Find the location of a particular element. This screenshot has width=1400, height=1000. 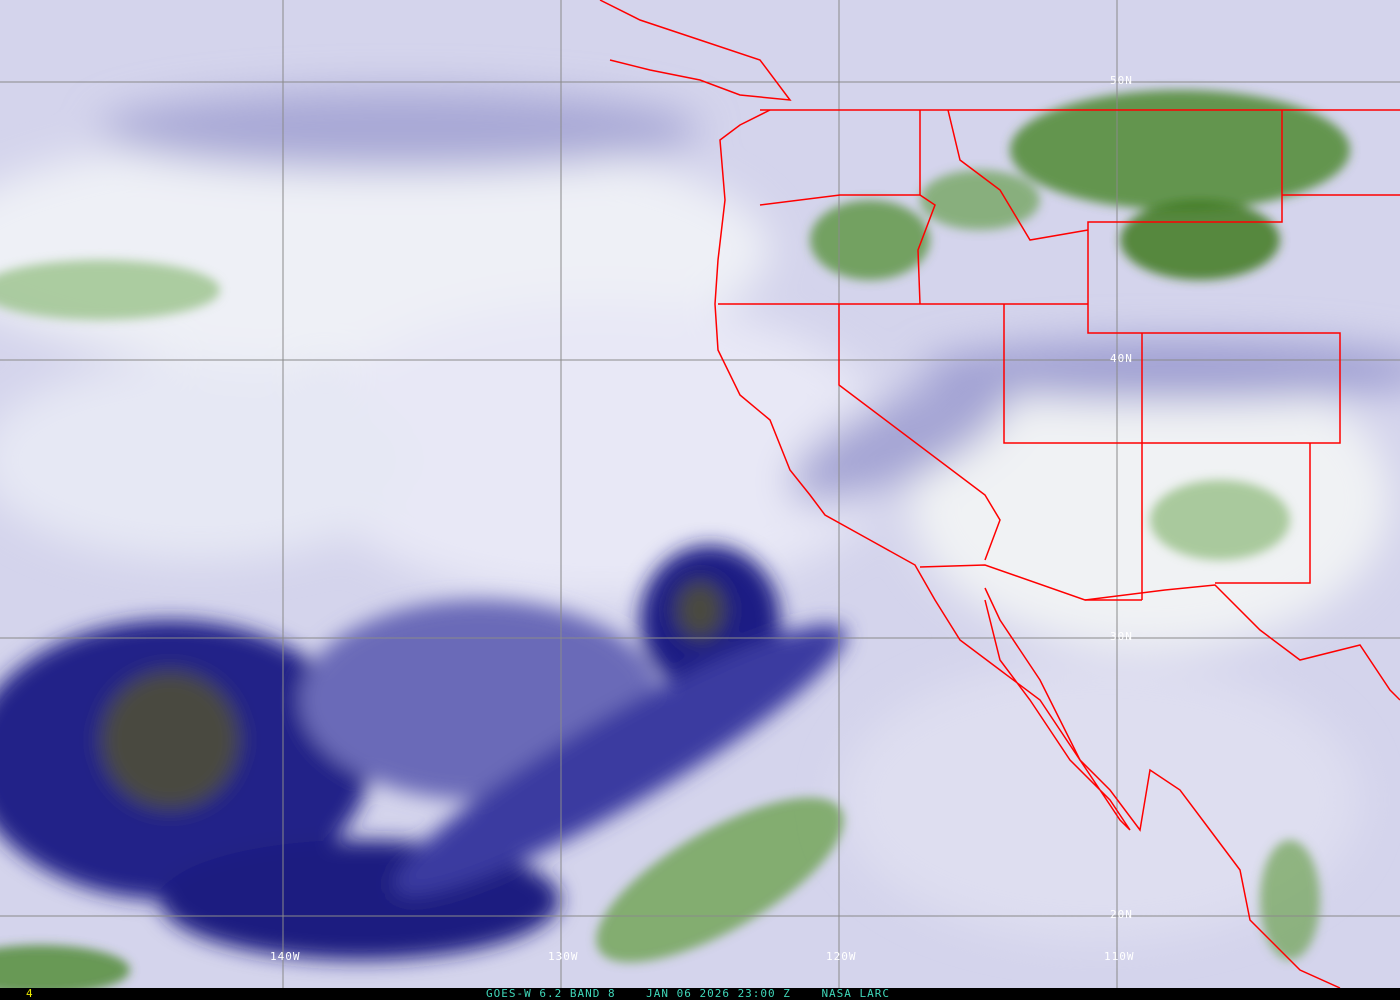

california-nevada-border is located at coordinates (919, 432).